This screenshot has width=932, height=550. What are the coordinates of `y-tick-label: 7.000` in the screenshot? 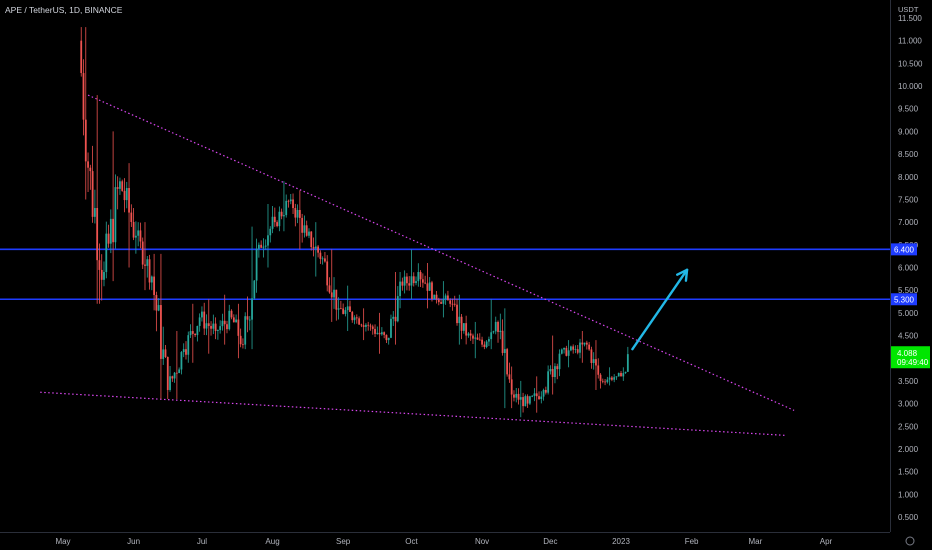 It's located at (908, 222).